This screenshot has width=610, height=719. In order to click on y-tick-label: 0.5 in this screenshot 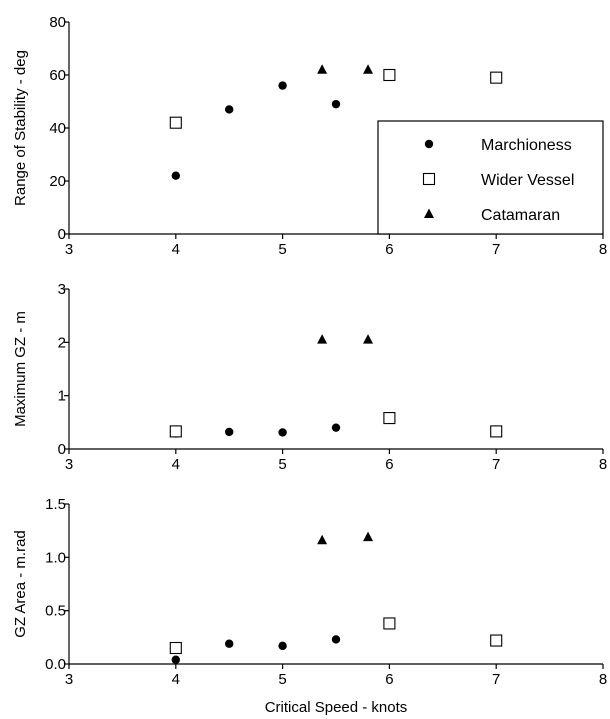, I will do `click(55, 611)`.